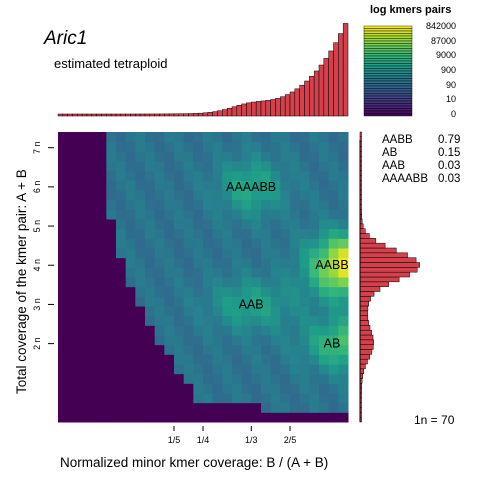 This screenshot has width=480, height=480. I want to click on y-tick-label: 3 n, so click(37, 304).